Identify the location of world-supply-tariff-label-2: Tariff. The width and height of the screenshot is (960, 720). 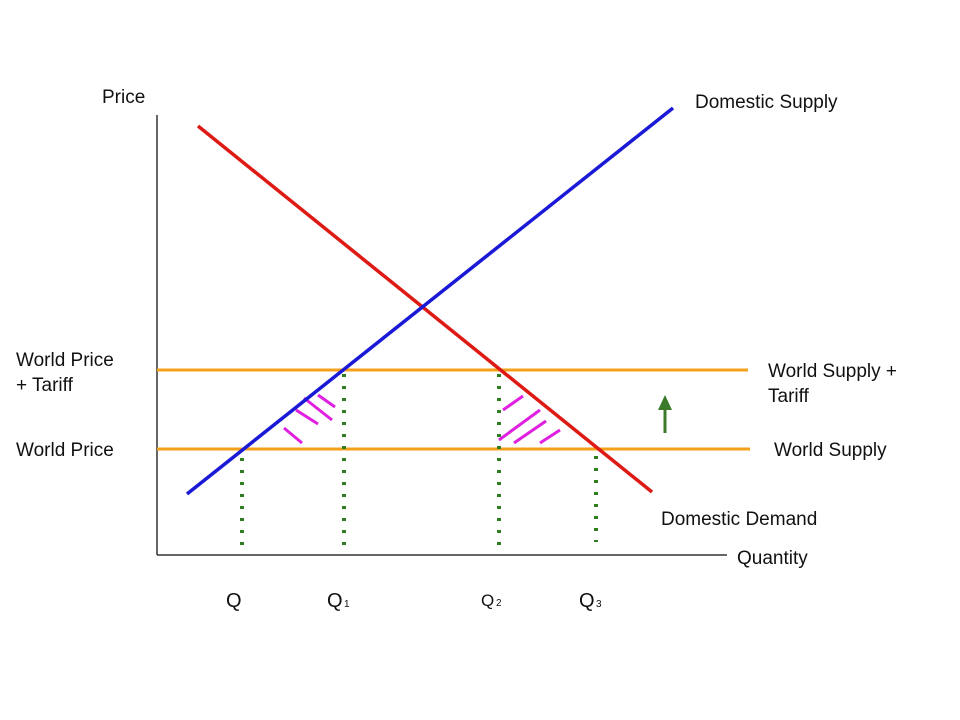
(789, 396).